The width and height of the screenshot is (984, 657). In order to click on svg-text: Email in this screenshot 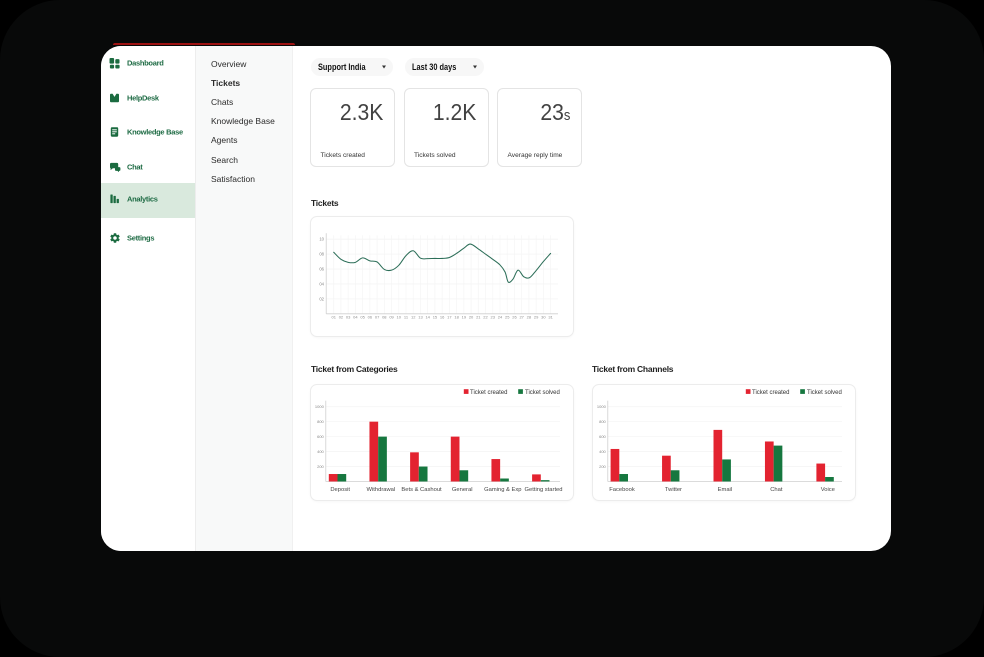, I will do `click(725, 490)`.